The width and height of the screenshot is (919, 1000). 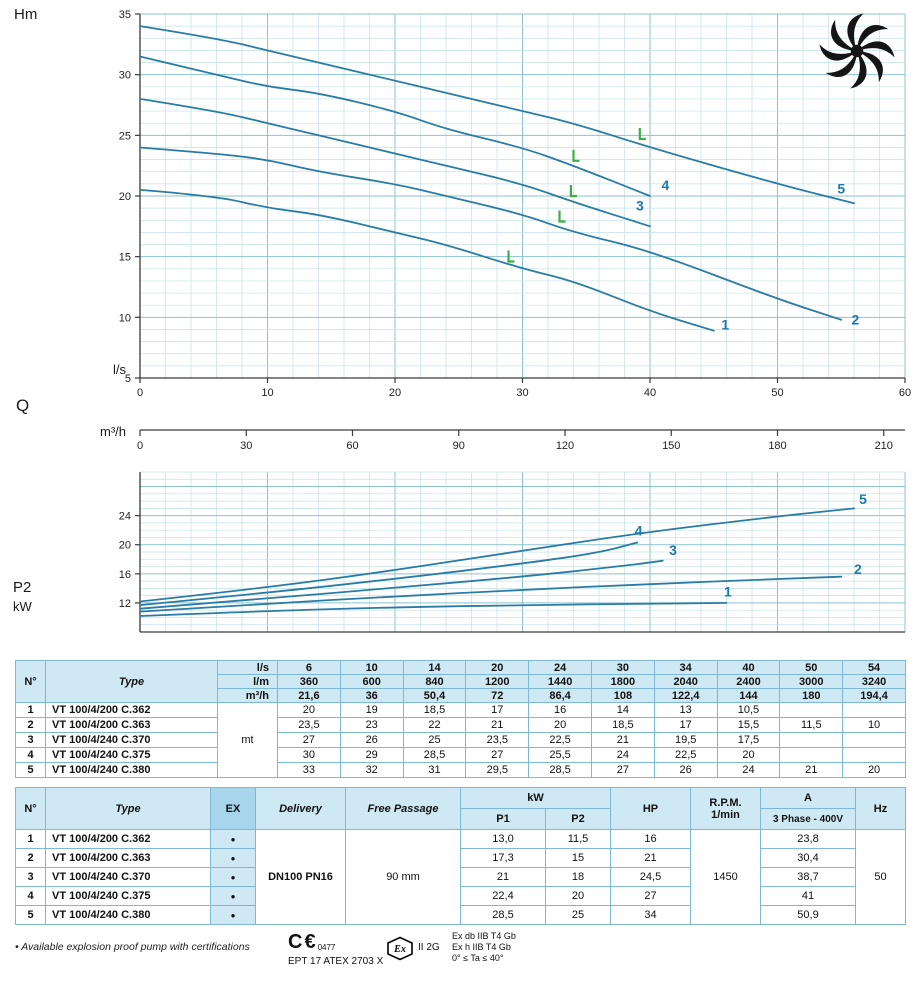 What do you see at coordinates (497, 695) in the screenshot?
I see `flow-m3h-value: 72` at bounding box center [497, 695].